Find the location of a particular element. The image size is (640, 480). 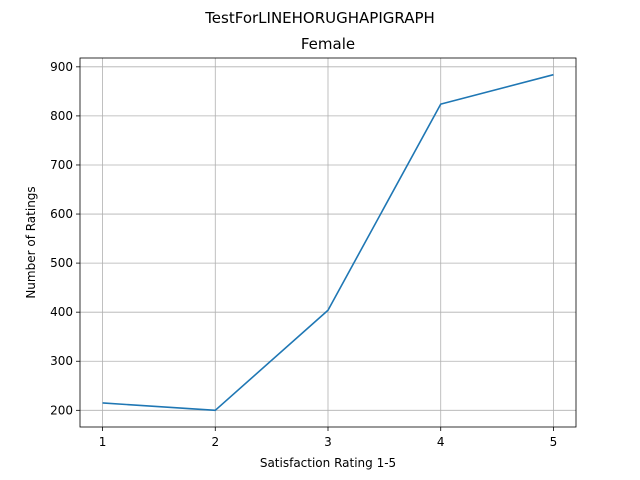

y-tick-label: 500 is located at coordinates (61, 263).